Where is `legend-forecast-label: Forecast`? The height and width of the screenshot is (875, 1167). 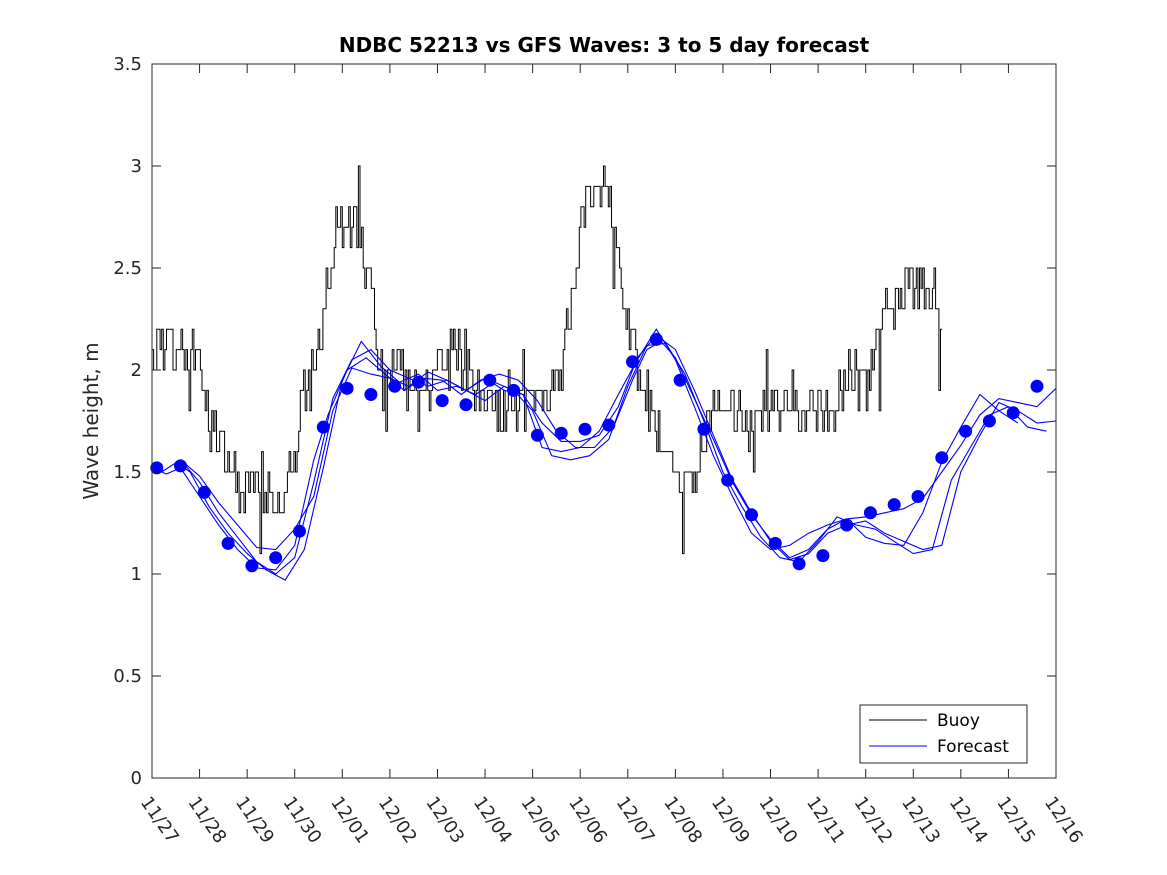 legend-forecast-label: Forecast is located at coordinates (973, 747).